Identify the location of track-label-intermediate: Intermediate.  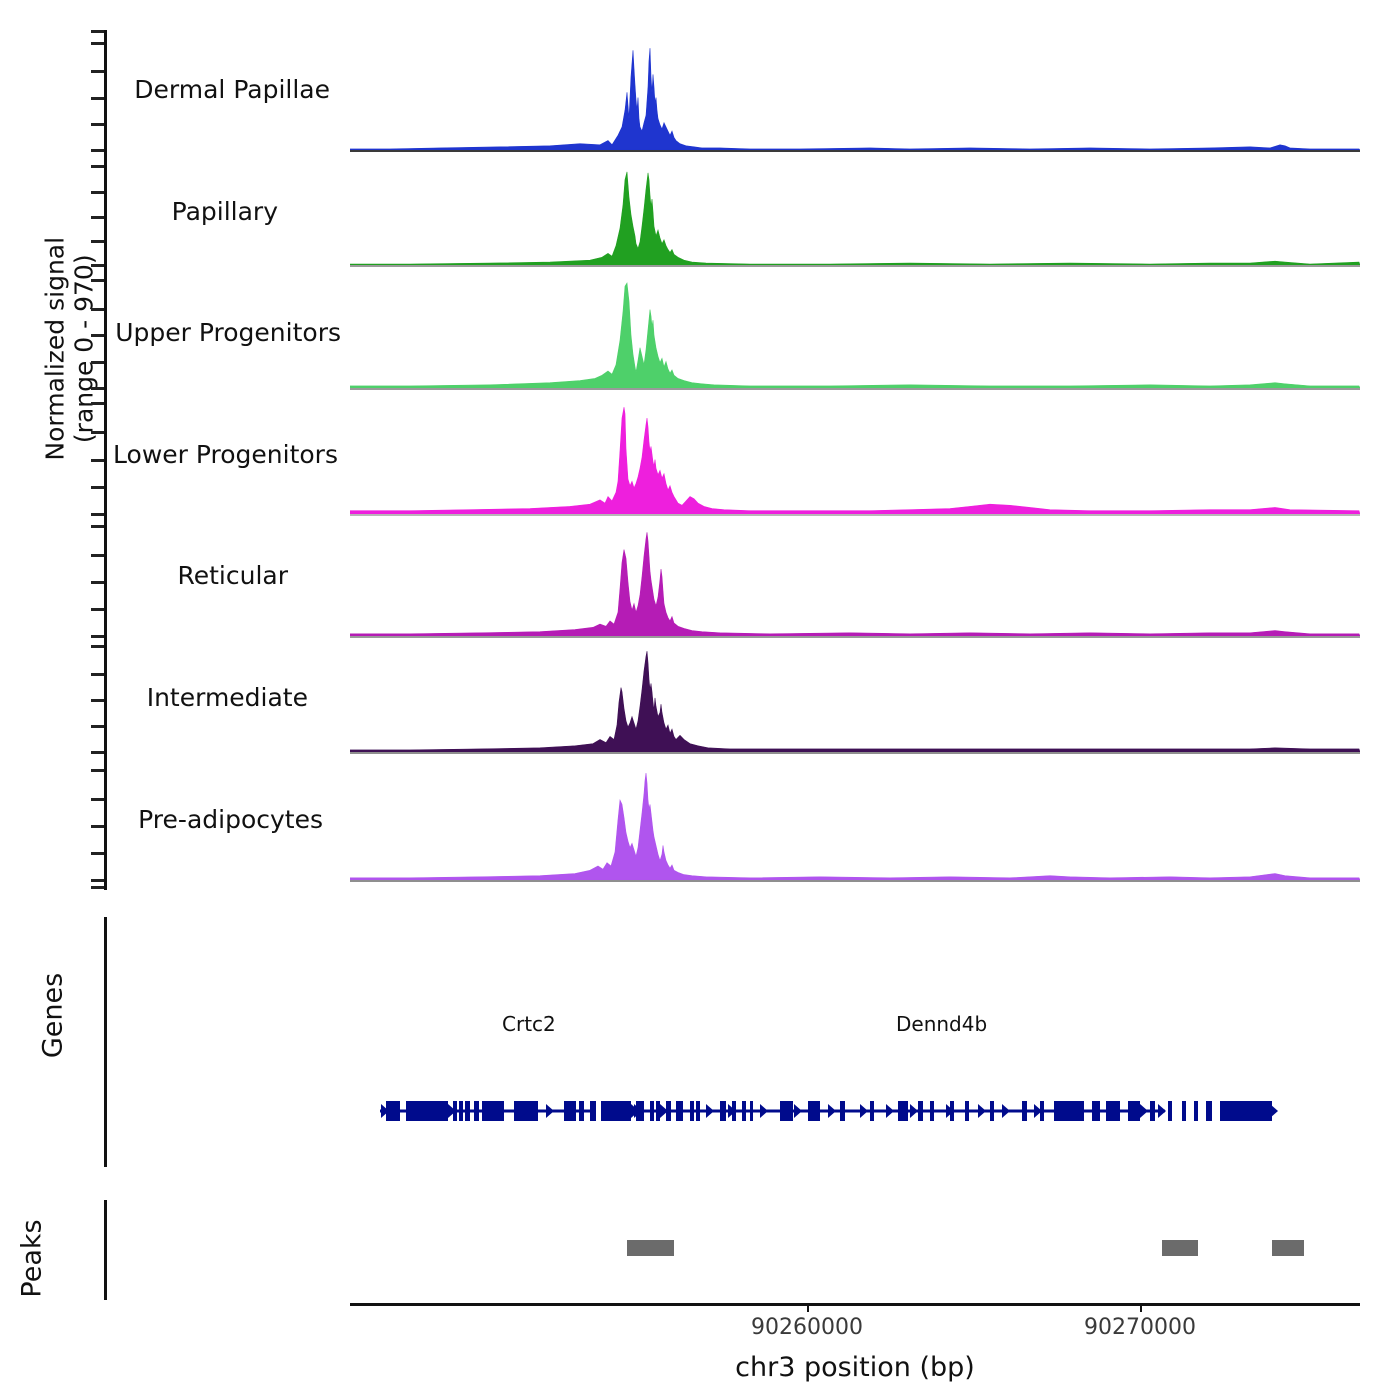
(227, 697).